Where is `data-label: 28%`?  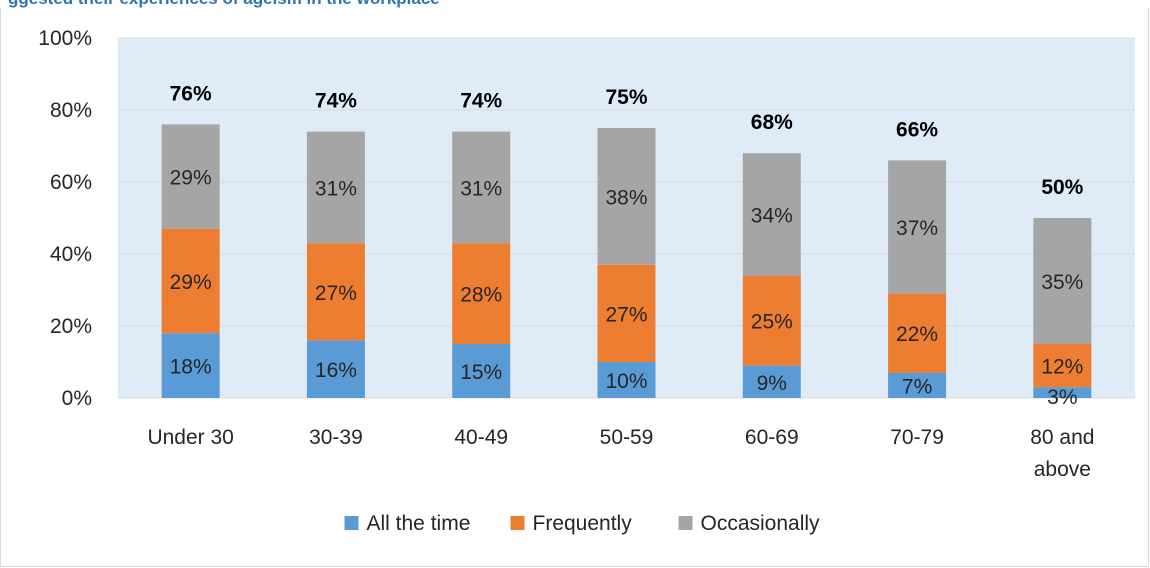
data-label: 28% is located at coordinates (481, 295).